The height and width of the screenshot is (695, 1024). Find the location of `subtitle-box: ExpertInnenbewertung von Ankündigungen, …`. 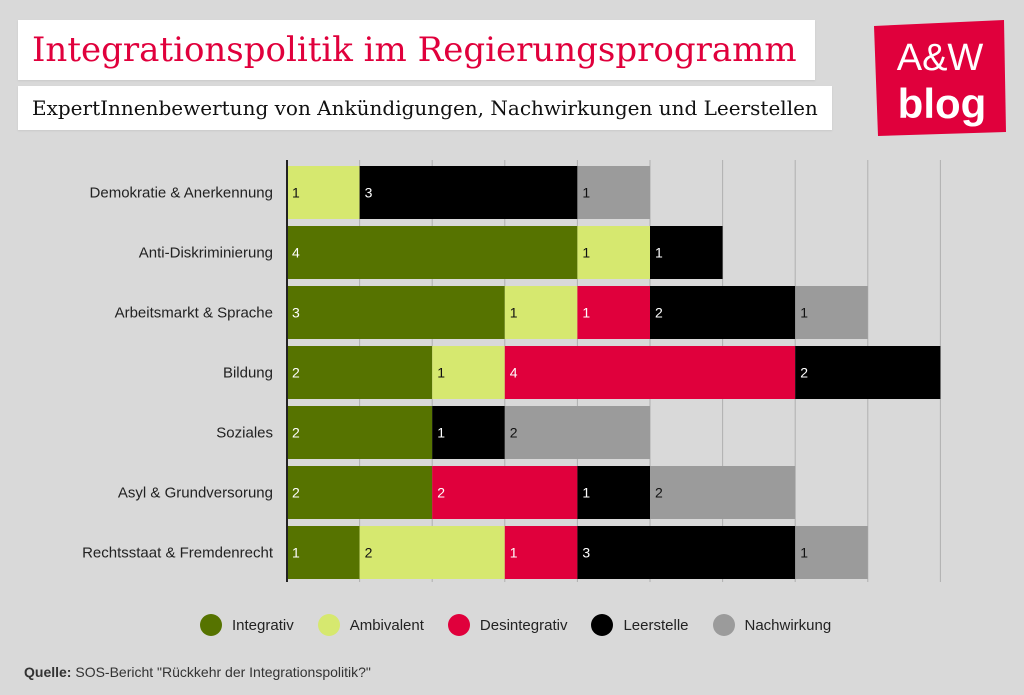

subtitle-box: ExpertInnenbewertung von Ankündigungen, … is located at coordinates (425, 108).